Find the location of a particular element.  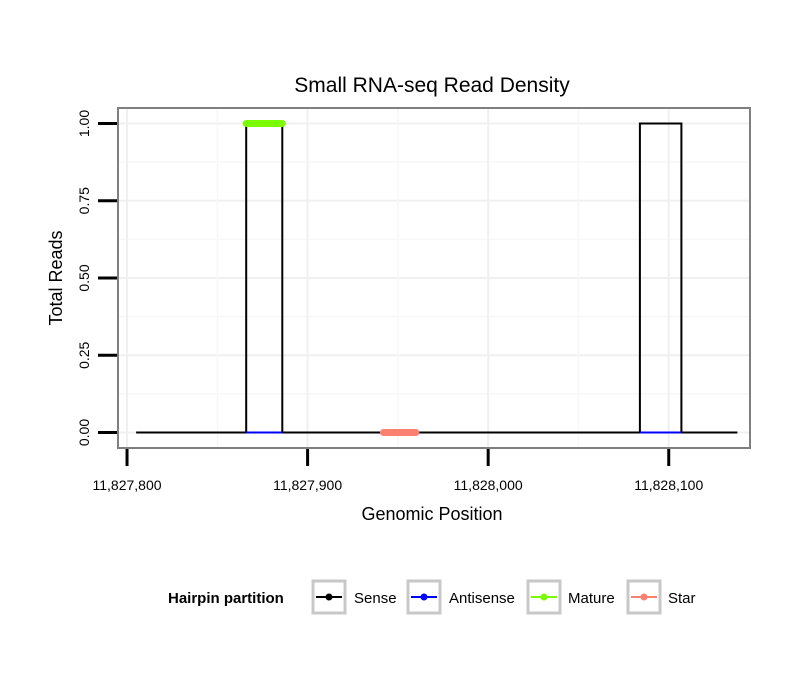

y-tick-label: 0.00 is located at coordinates (84, 432).